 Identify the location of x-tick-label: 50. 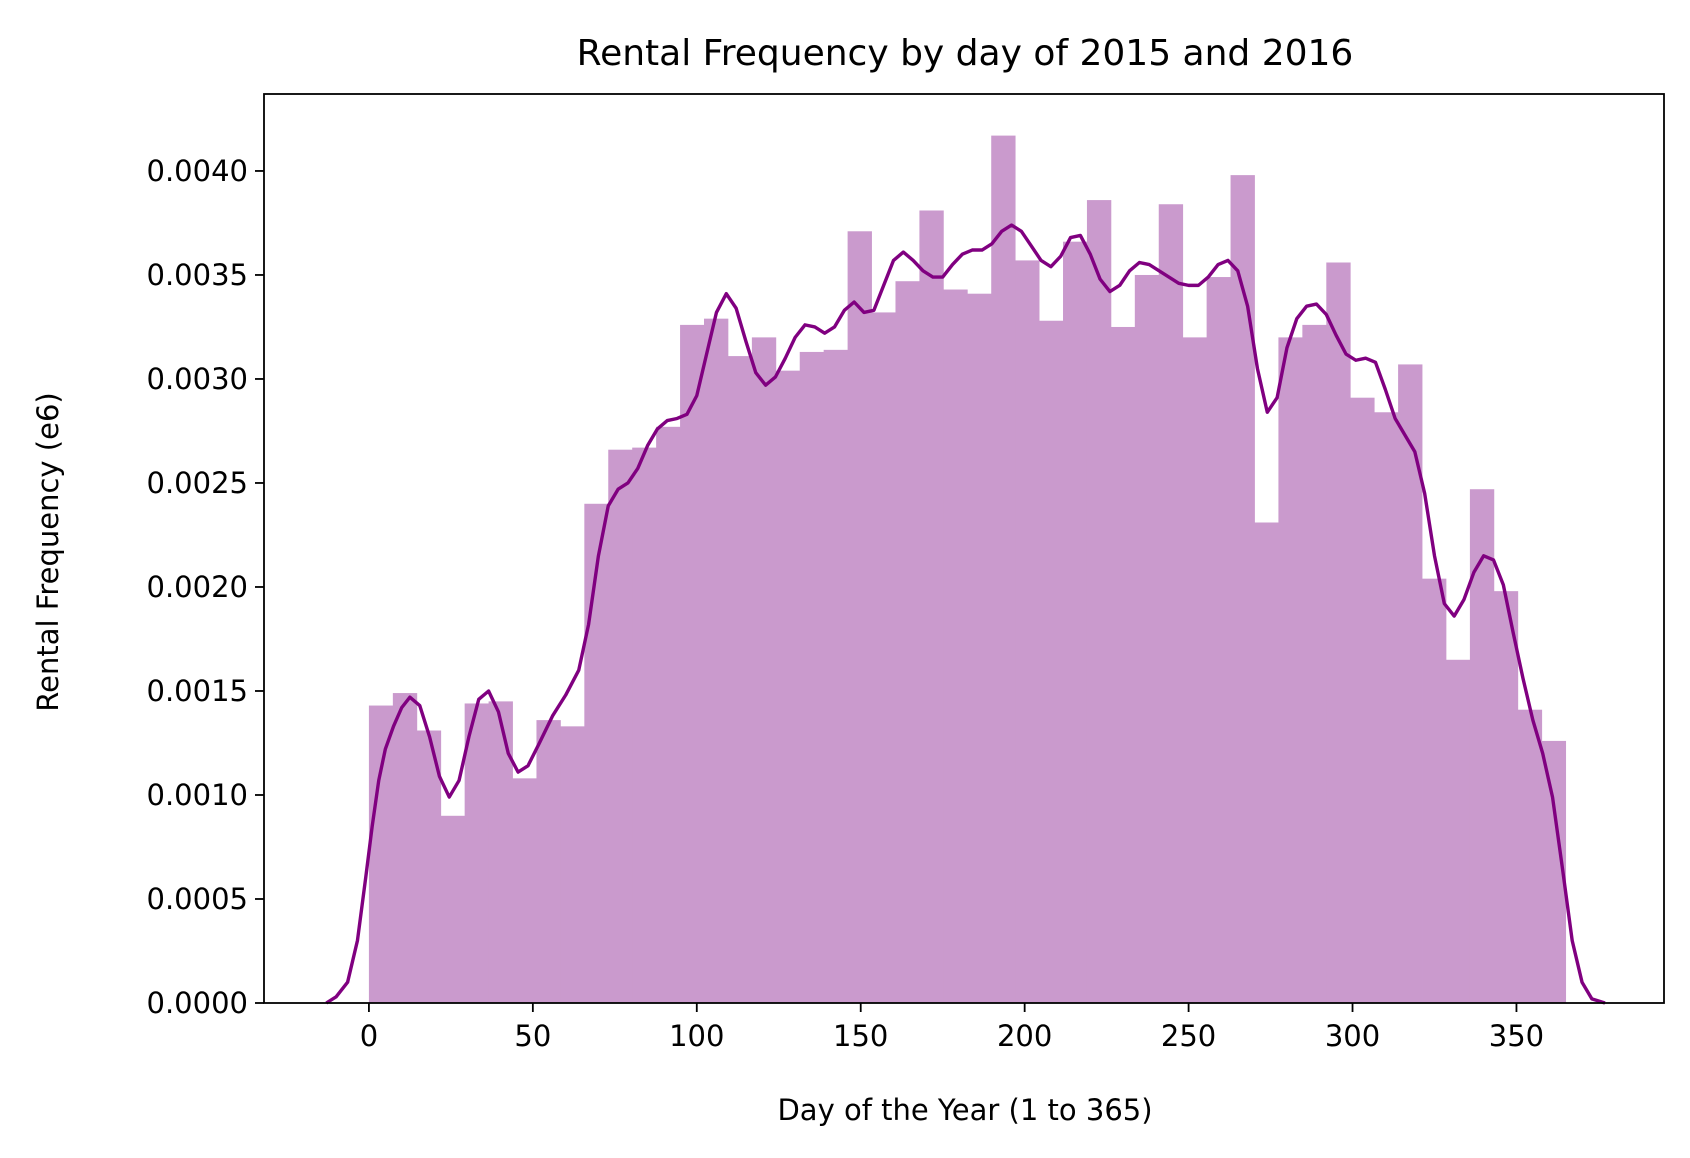
(532, 1036).